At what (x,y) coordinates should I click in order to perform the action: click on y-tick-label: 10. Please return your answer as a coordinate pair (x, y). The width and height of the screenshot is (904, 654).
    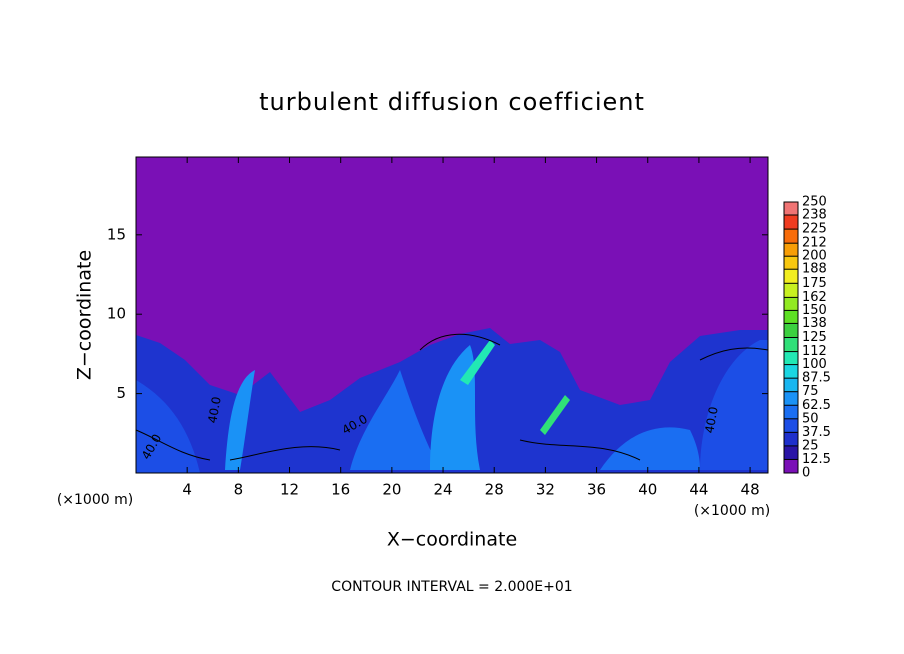
    Looking at the image, I should click on (116, 314).